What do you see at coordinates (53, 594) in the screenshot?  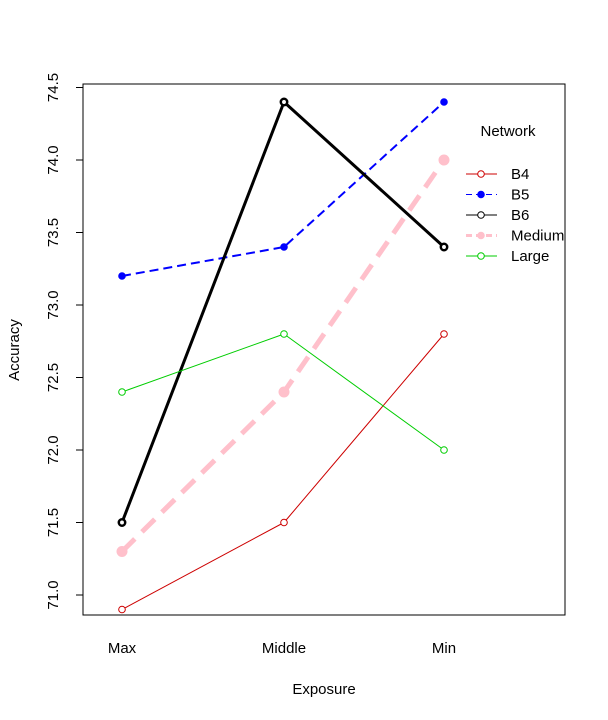 I see `y-tick-label: 71.0` at bounding box center [53, 594].